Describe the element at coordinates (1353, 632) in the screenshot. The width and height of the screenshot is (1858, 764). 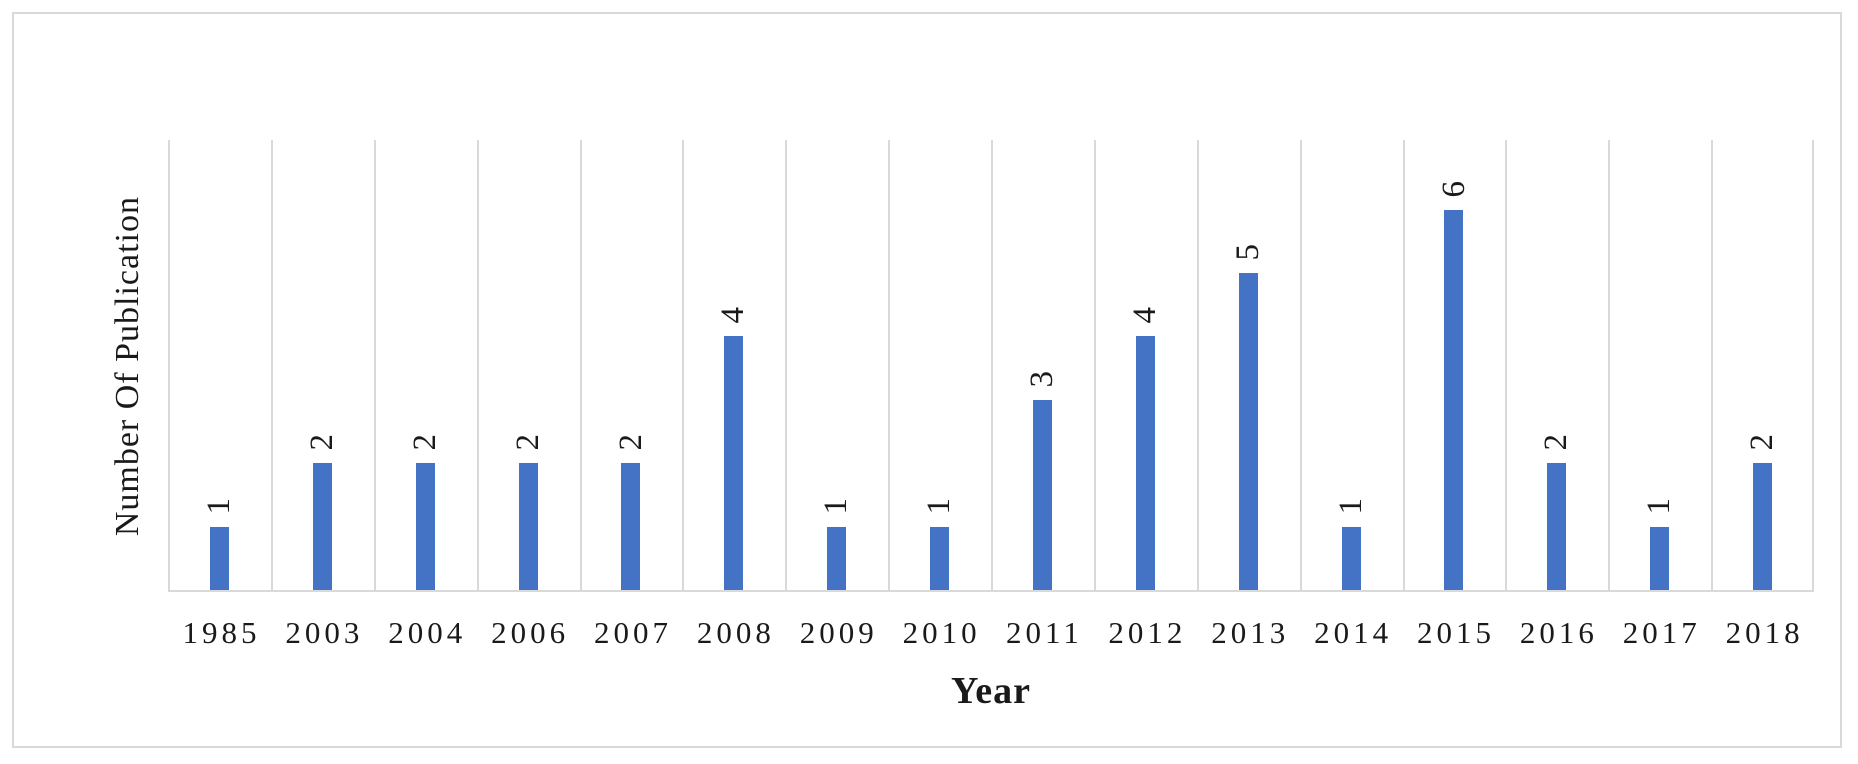
I see `x-tick-label: 2014` at that location.